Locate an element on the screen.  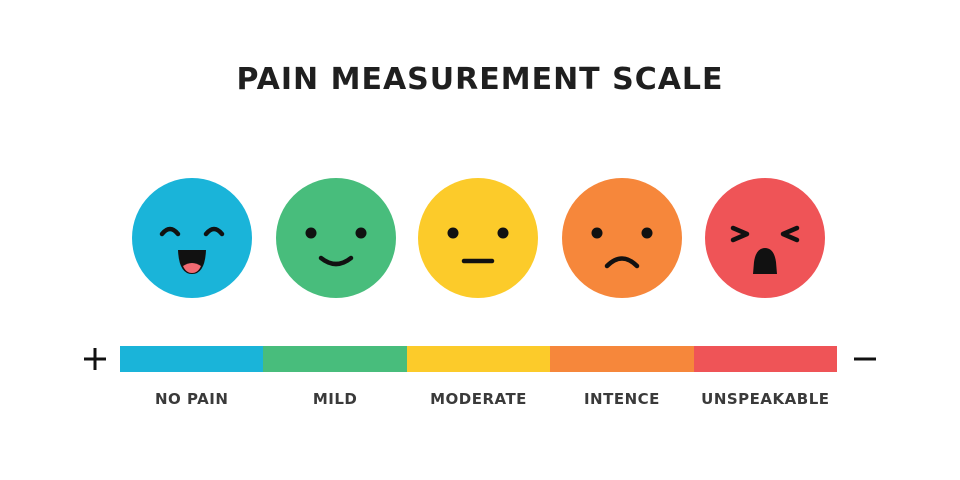
scale-label-moderate: MODERATE is located at coordinates (478, 399).